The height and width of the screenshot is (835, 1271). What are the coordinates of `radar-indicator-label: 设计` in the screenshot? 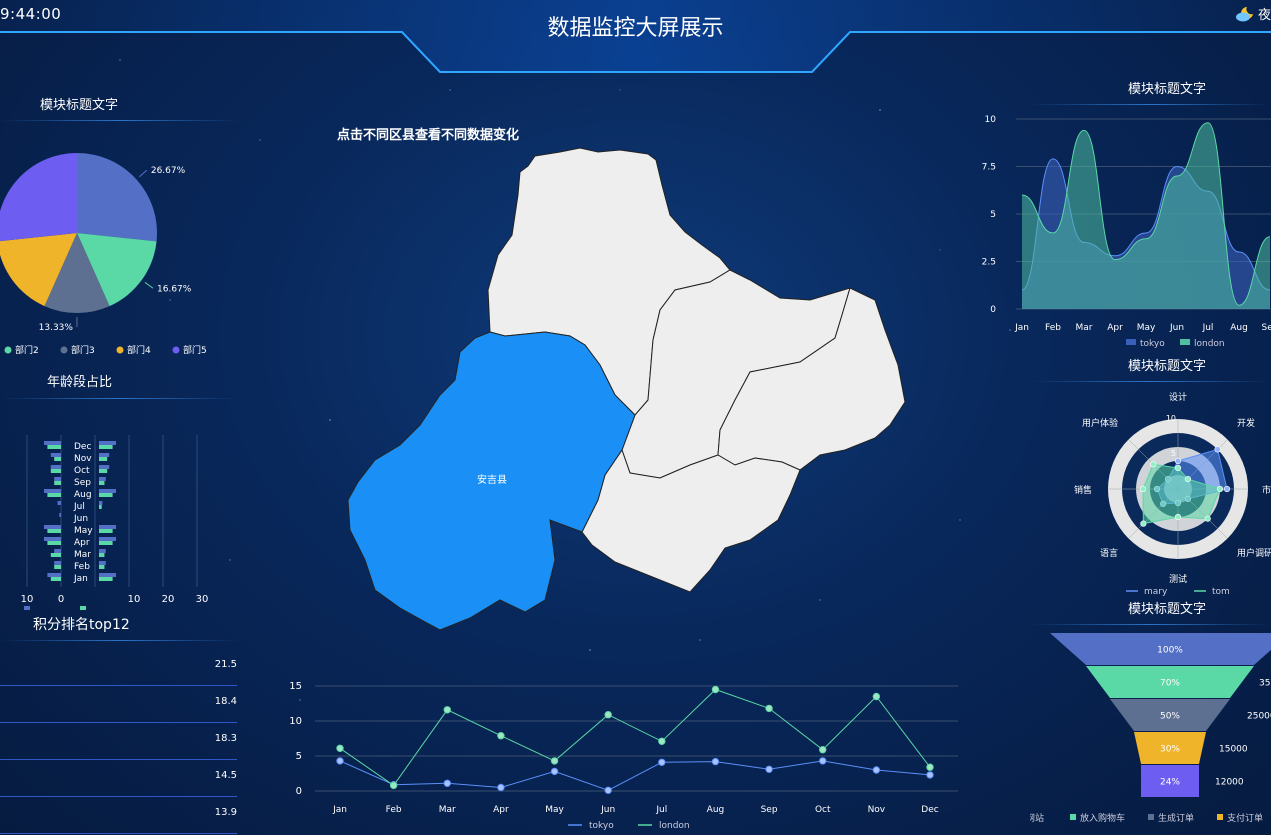 It's located at (1178, 397).